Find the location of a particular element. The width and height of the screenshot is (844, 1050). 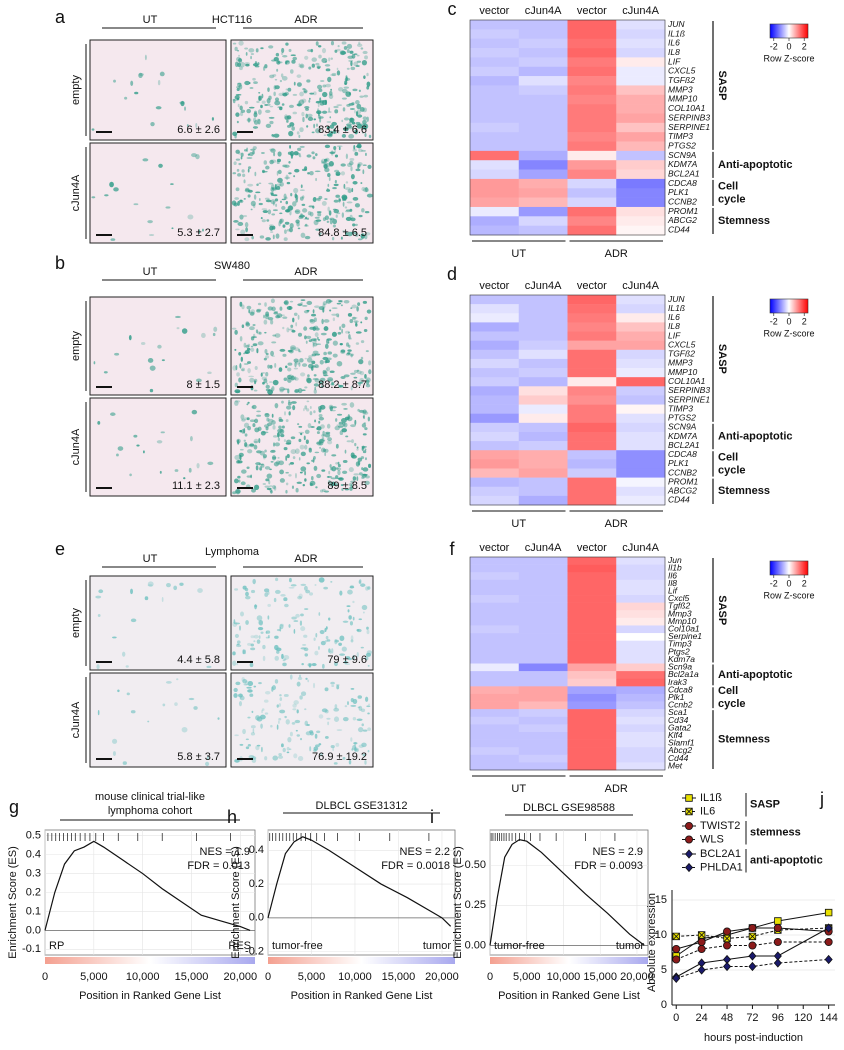

colorbar-label: Row Z-score is located at coordinates (788, 58).